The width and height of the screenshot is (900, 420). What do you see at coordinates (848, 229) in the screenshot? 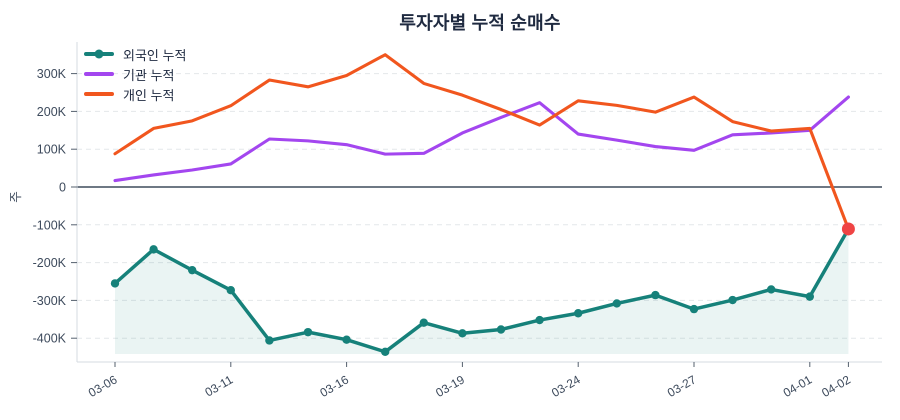
I see `highlight-dot` at bounding box center [848, 229].